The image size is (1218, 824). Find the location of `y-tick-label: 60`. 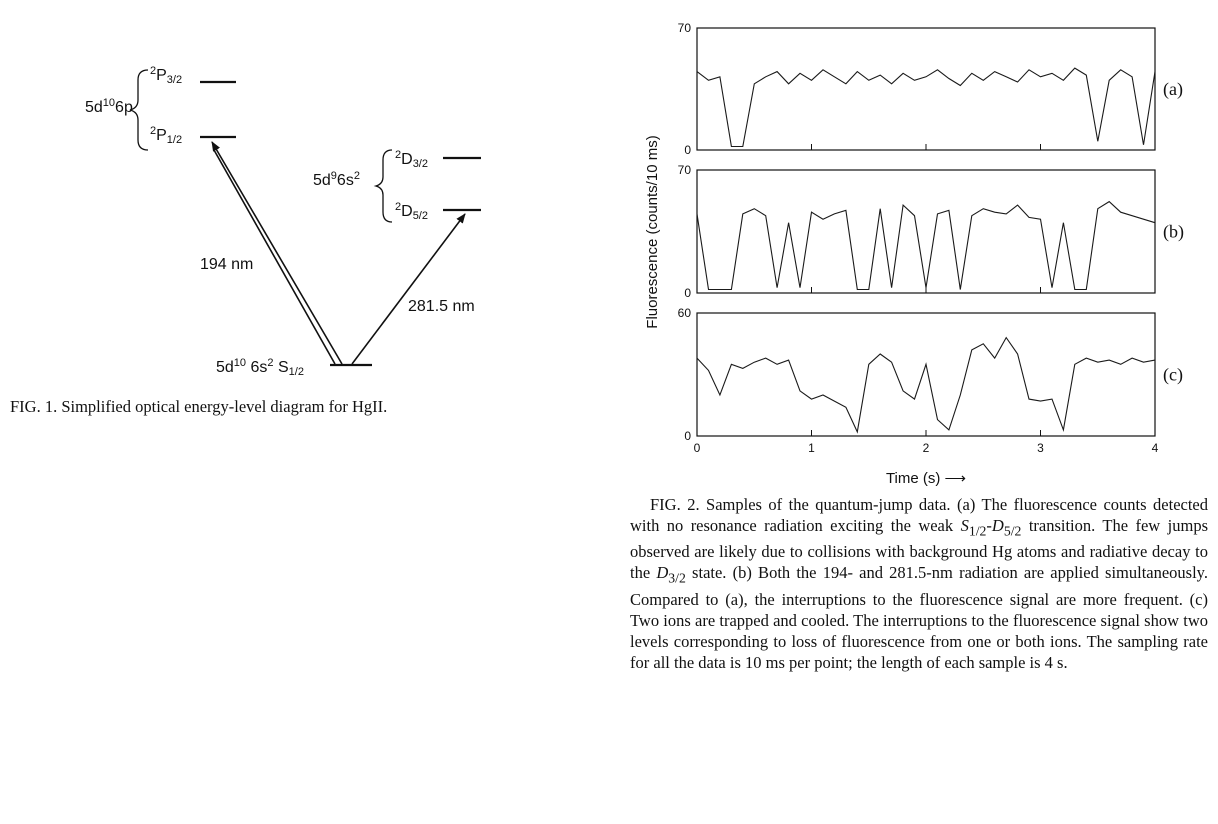

y-tick-label: 60 is located at coordinates (685, 313).